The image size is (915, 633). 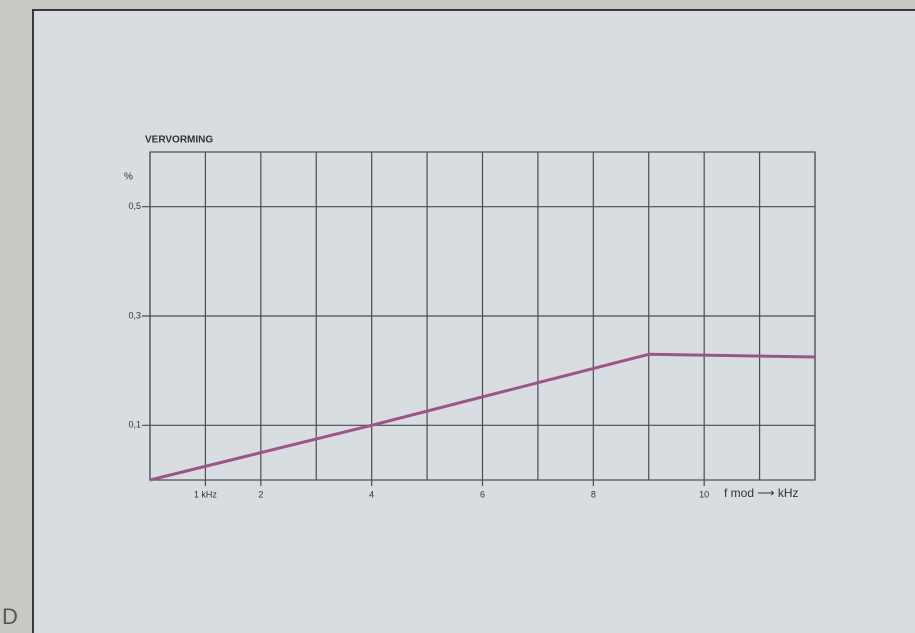 I want to click on x-tick-label: 2, so click(x=260, y=494).